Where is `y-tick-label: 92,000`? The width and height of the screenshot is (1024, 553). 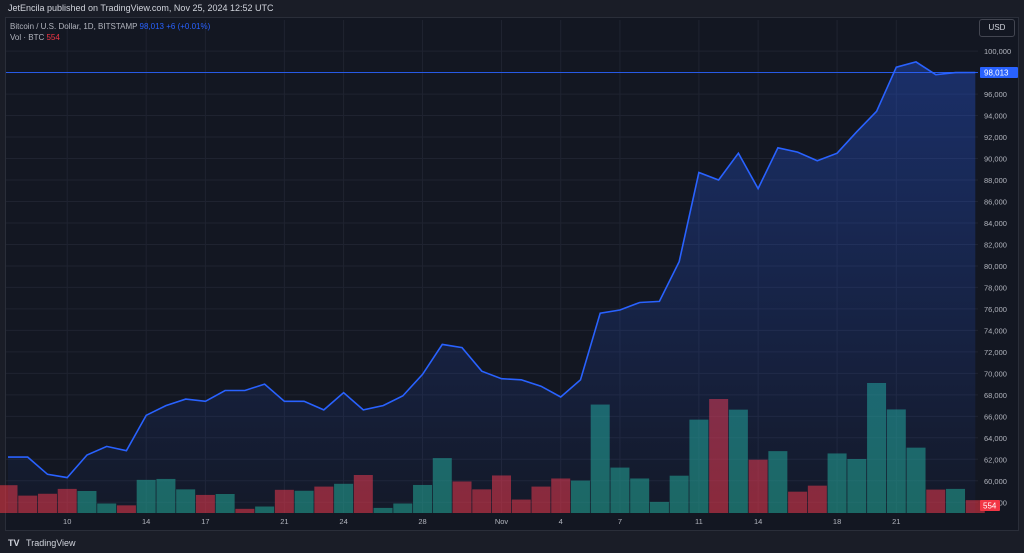
y-tick-label: 92,000 is located at coordinates (995, 137).